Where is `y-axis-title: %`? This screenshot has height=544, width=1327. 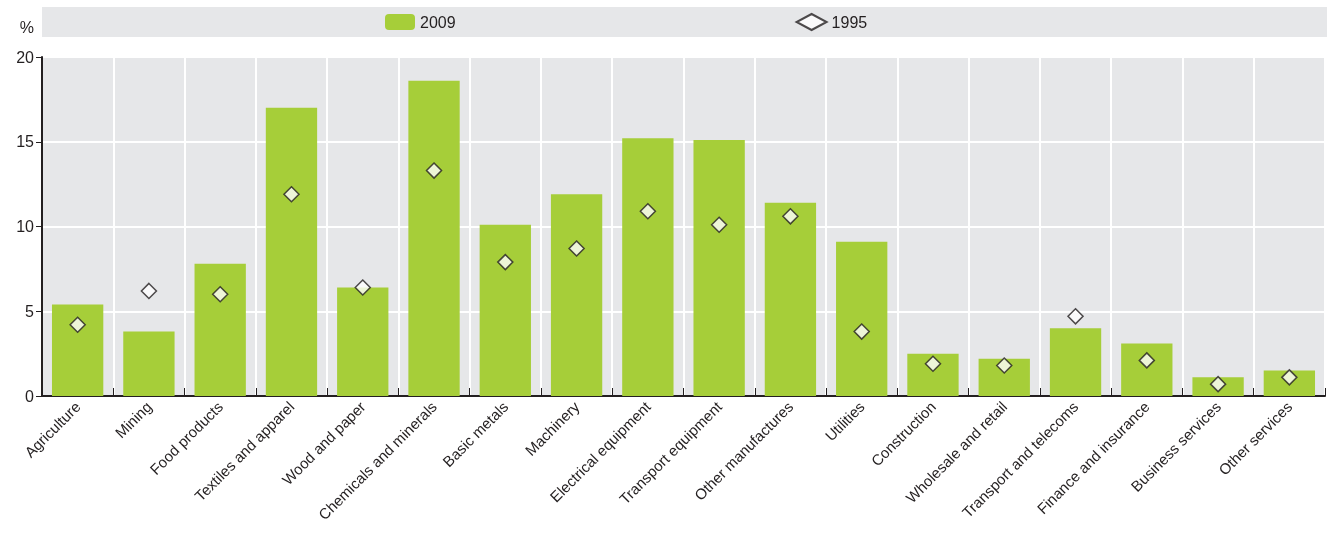 y-axis-title: % is located at coordinates (26, 27).